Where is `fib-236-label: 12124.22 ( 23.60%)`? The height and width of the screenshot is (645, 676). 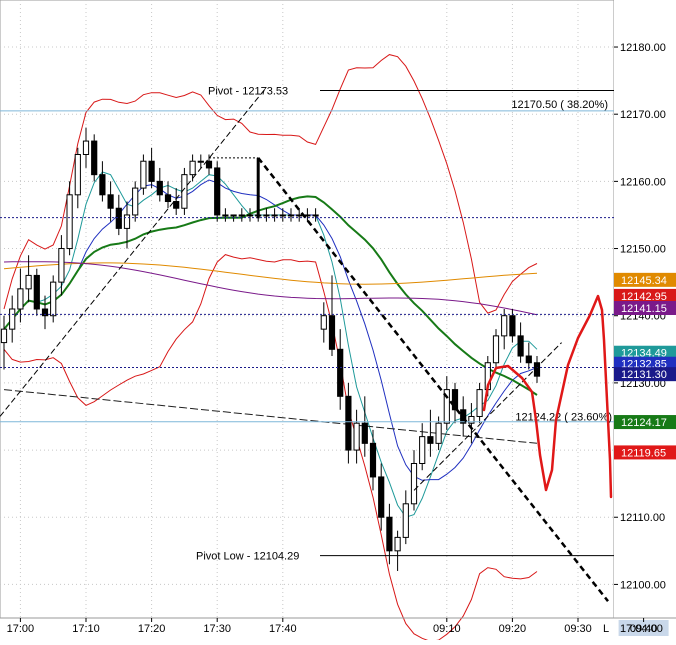
fib-236-label: 12124.22 ( 23.60%) is located at coordinates (563, 418).